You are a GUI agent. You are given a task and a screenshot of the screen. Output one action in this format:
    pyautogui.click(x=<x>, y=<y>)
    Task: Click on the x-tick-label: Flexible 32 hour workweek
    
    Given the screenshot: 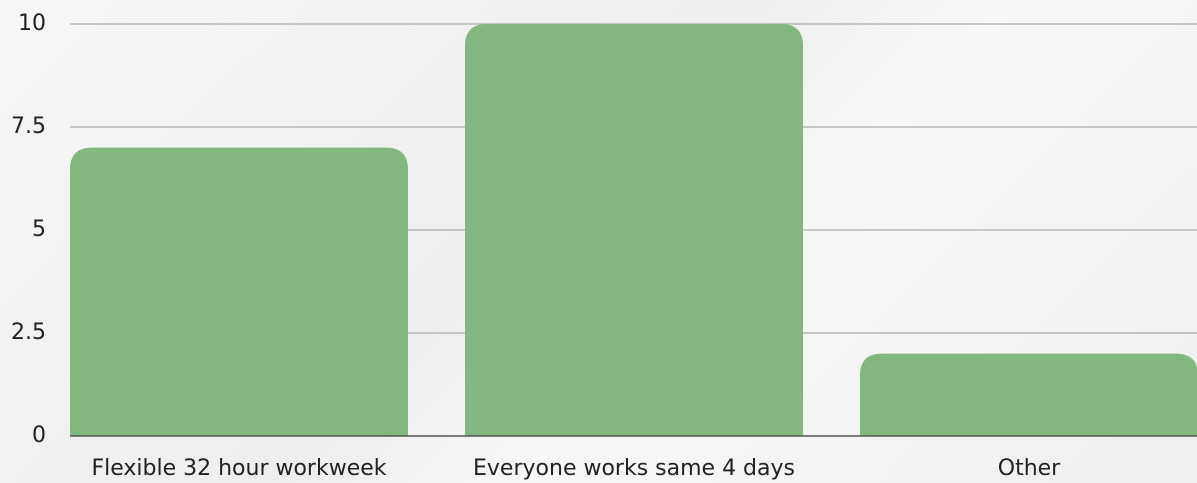 What is the action you would take?
    pyautogui.click(x=238, y=468)
    